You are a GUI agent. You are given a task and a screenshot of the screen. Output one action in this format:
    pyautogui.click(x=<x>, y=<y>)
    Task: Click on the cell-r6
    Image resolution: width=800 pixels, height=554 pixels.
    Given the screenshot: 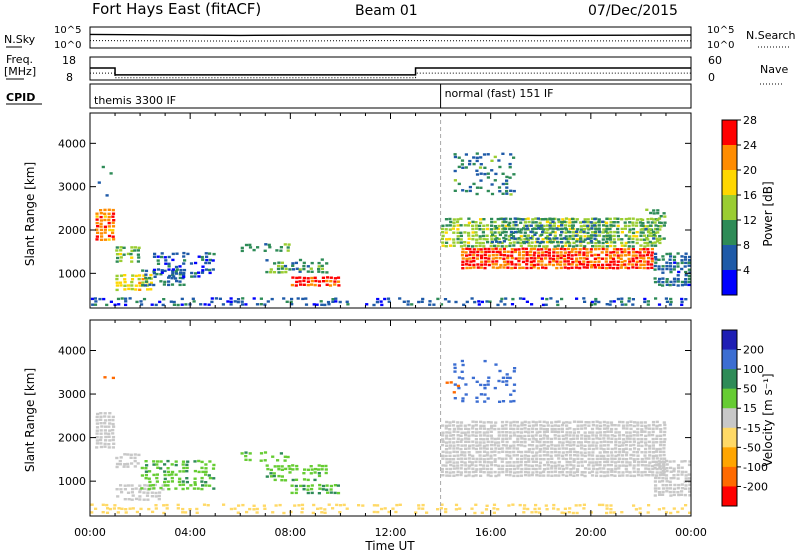 What is the action you would take?
    pyautogui.click(x=281, y=250)
    